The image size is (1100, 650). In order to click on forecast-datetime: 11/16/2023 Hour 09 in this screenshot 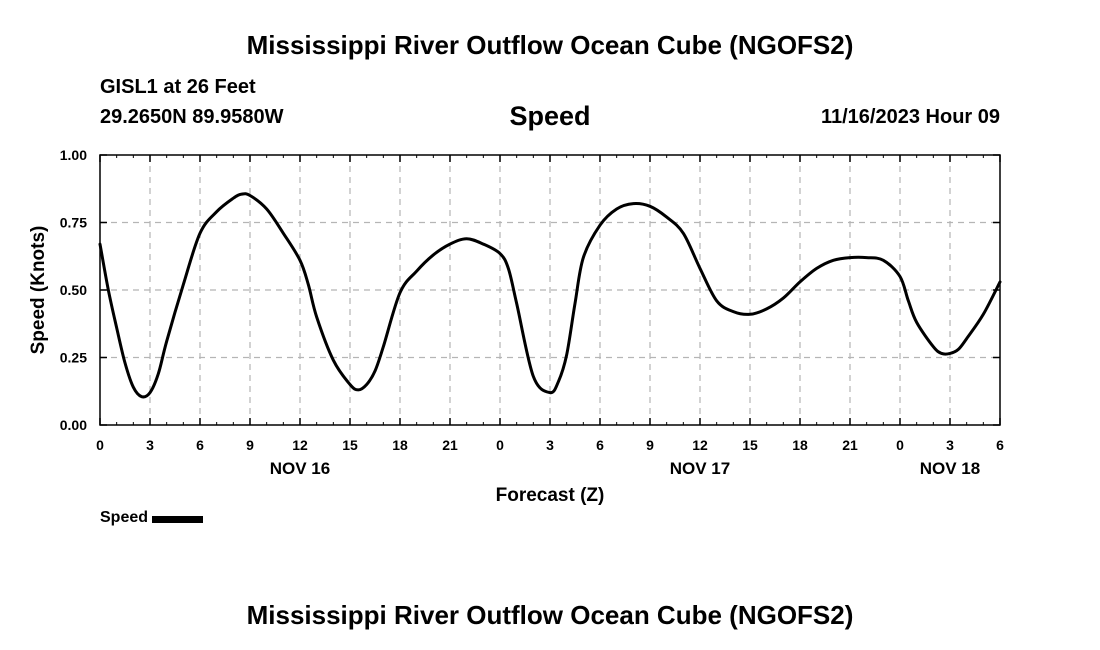, I will do `click(910, 117)`.